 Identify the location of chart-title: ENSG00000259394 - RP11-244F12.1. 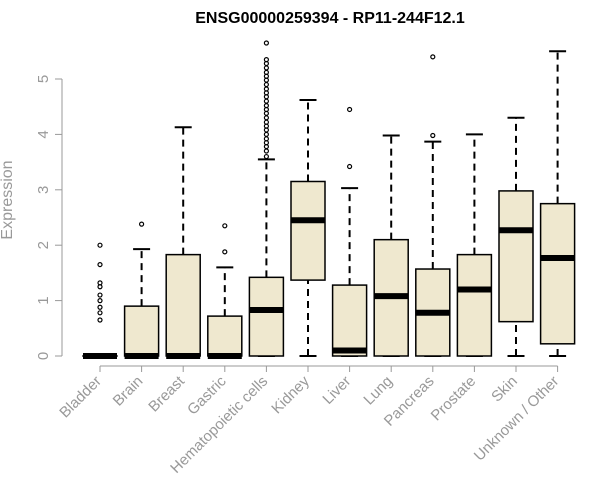
(330, 18).